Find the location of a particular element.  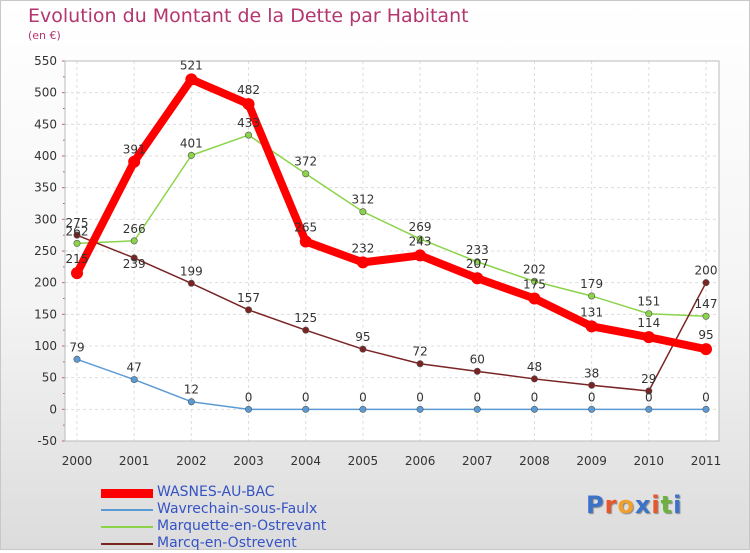

data-label: 521 is located at coordinates (191, 65).